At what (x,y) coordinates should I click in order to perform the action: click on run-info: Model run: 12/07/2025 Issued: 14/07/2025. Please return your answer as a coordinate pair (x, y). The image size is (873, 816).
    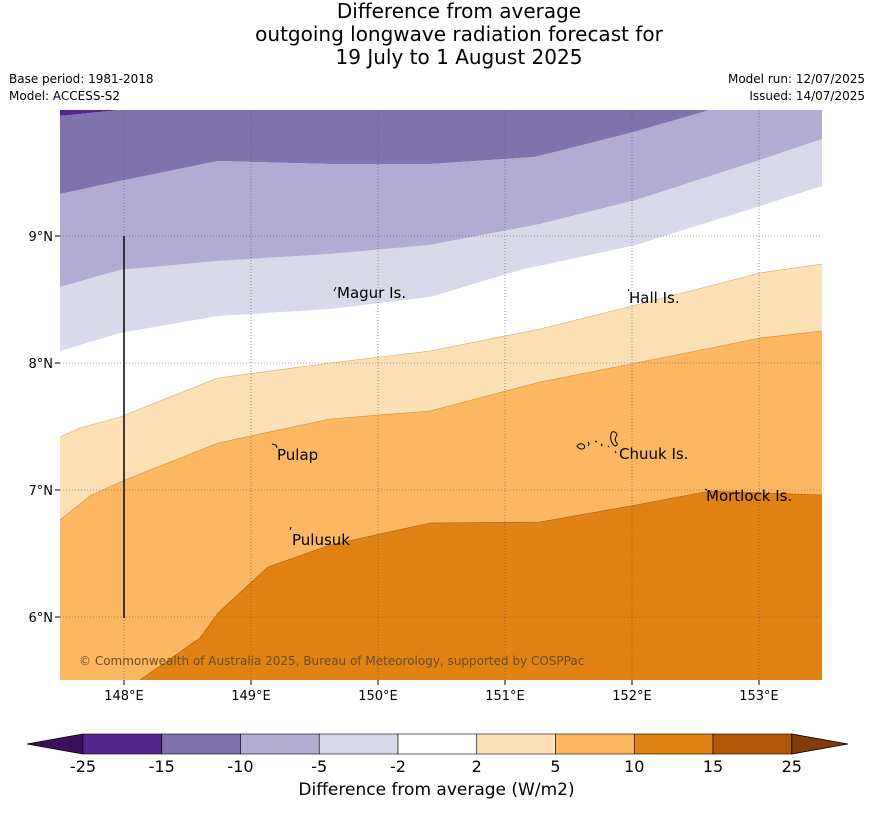
    Looking at the image, I should click on (796, 88).